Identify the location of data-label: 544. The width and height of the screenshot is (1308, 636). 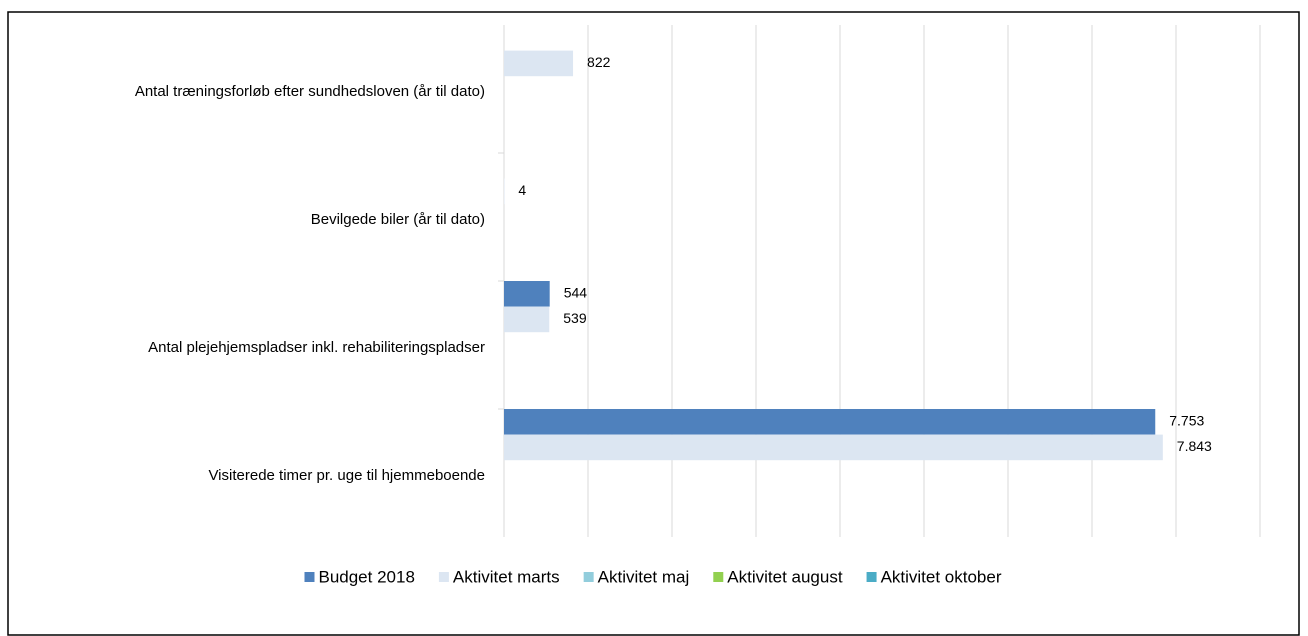
(576, 293).